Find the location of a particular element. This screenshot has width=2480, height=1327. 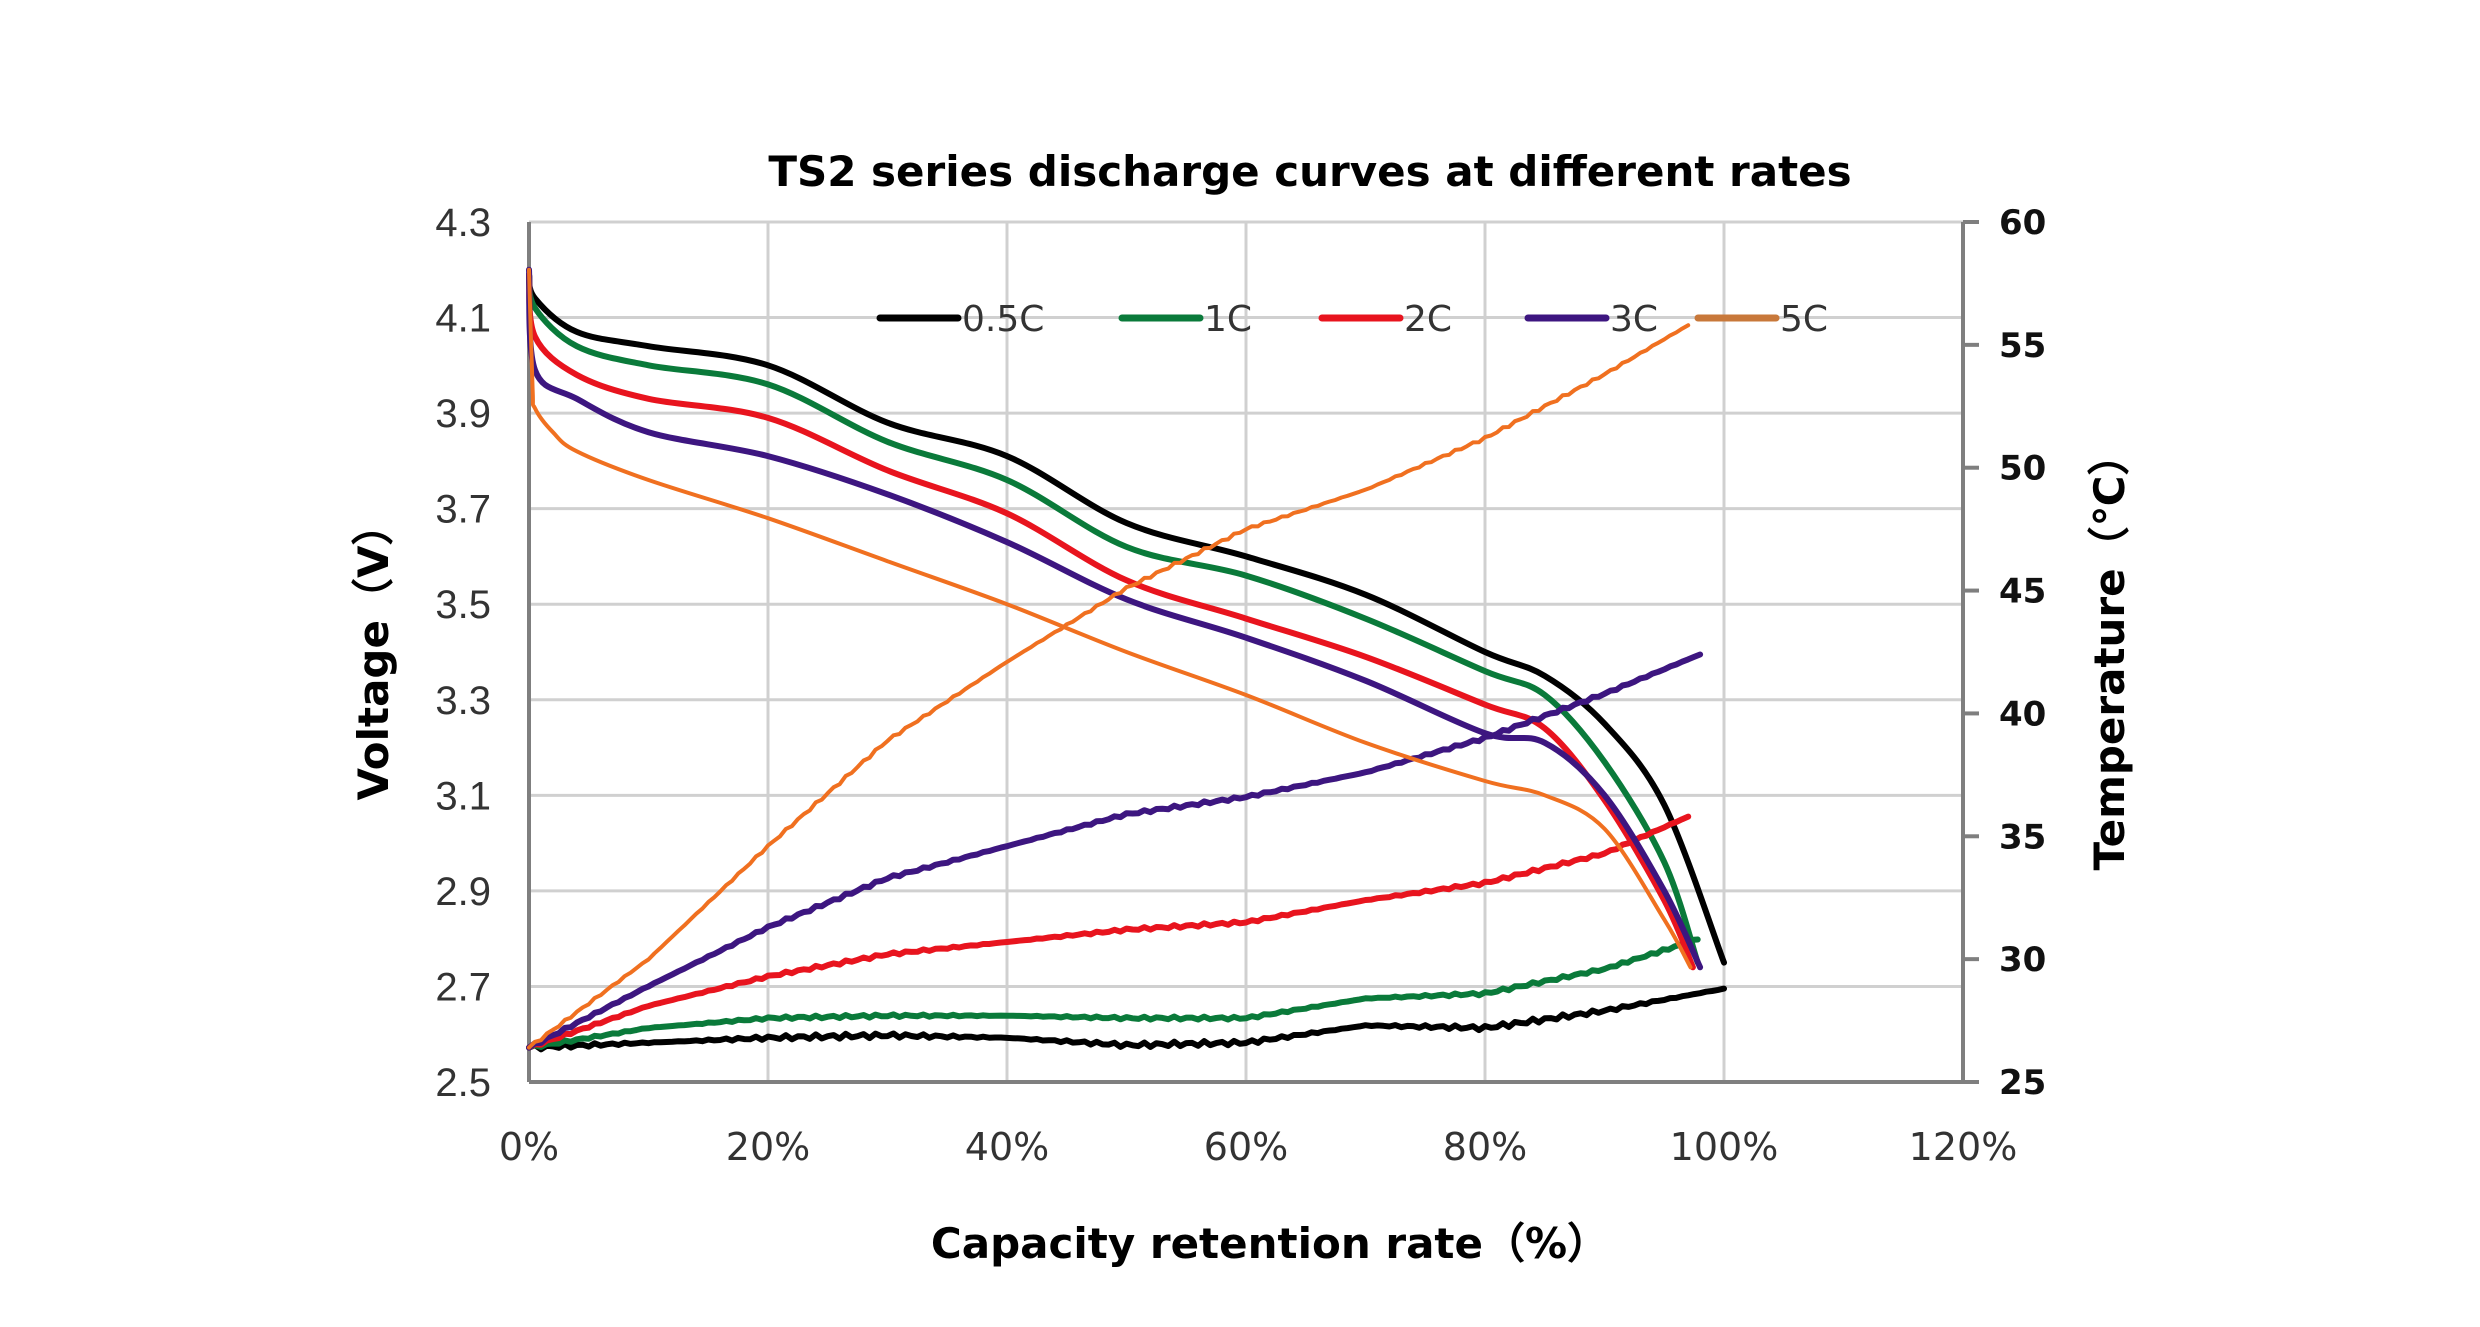

legend-item-5C: 5C is located at coordinates (1761, 319).